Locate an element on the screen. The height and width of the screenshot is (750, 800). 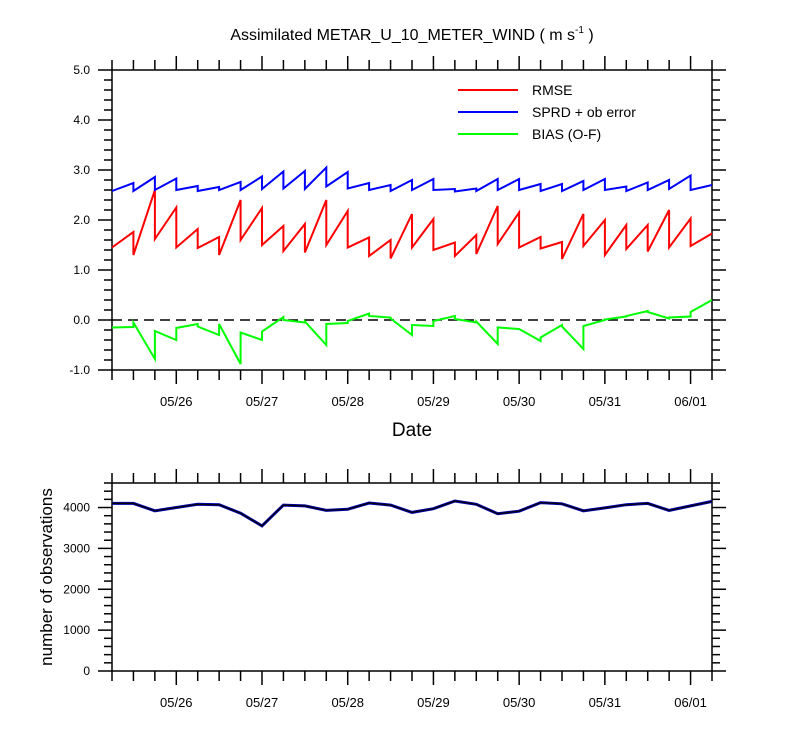
y-tick-label: 4.0 is located at coordinates (81, 120).